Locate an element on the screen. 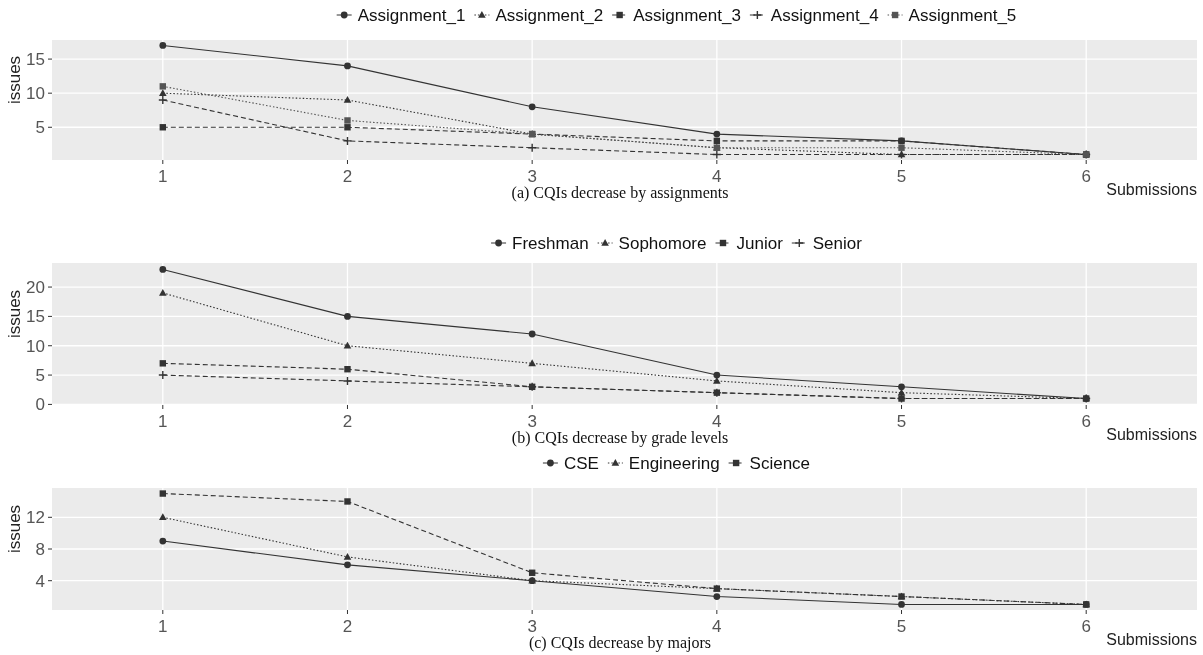  text: (c) CQIs decrease by majors is located at coordinates (620, 643).